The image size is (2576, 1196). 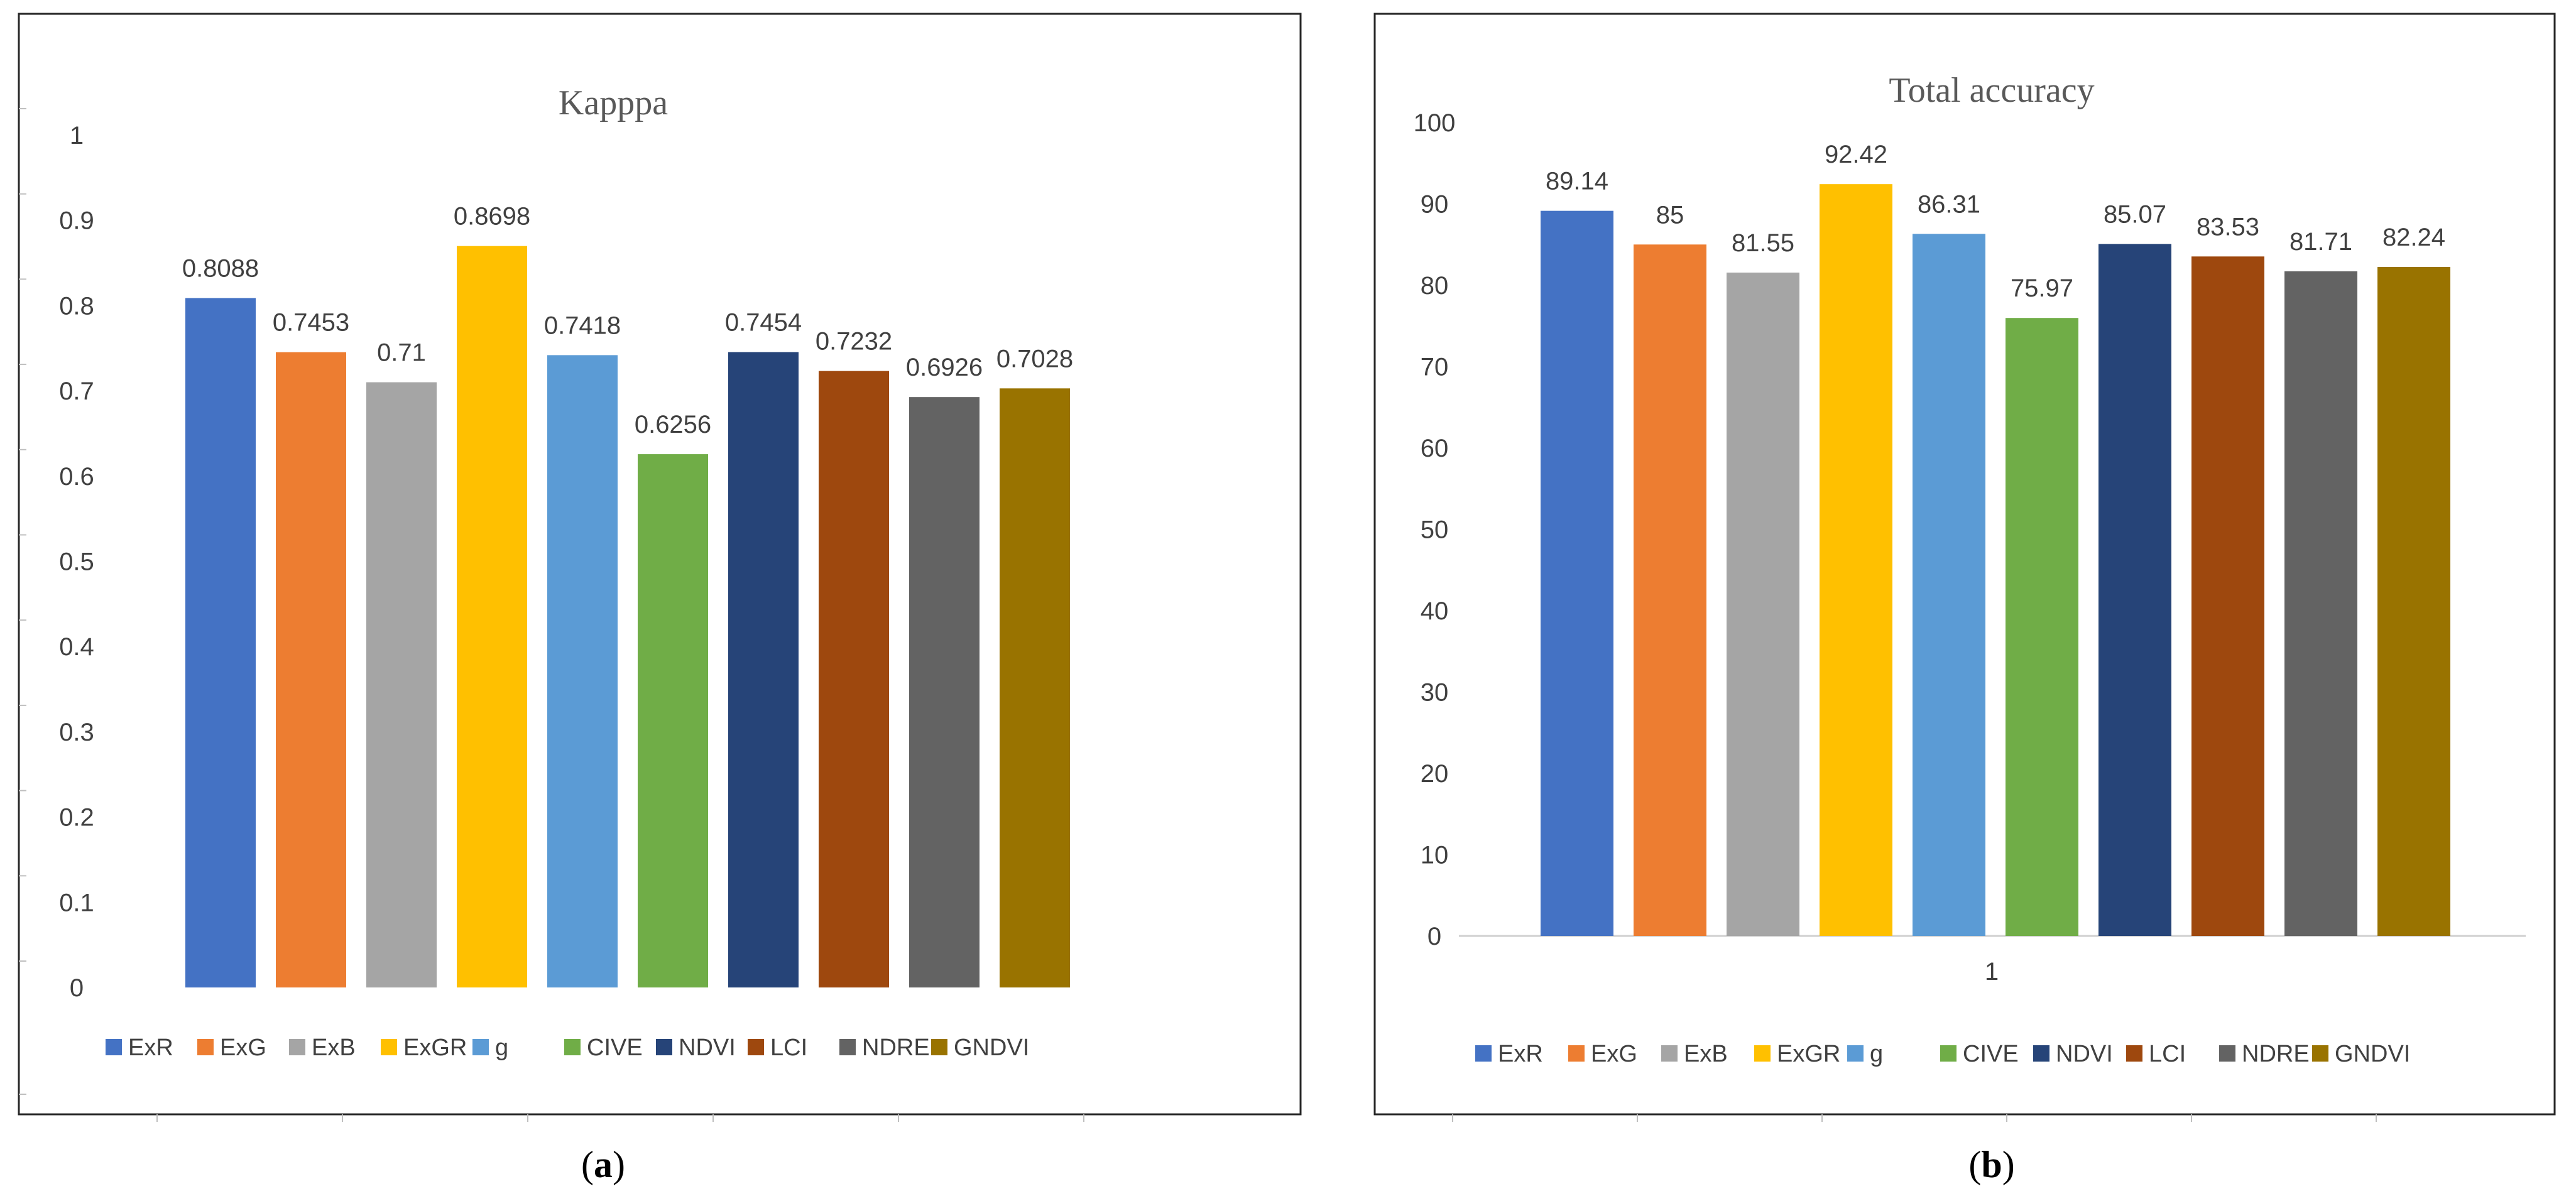 What do you see at coordinates (1706, 1054) in the screenshot?
I see `total-accuracy-legend-label-exb: ExB` at bounding box center [1706, 1054].